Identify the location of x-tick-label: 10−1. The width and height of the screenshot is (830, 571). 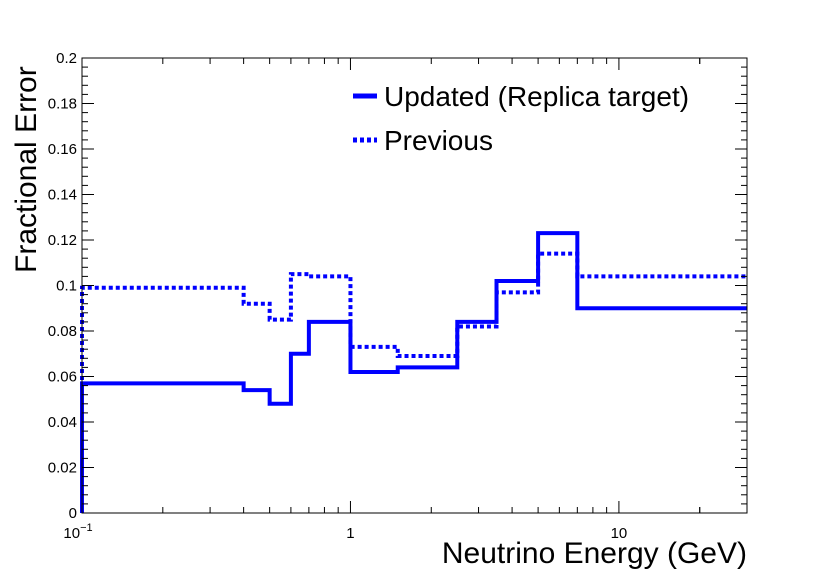
(77, 532).